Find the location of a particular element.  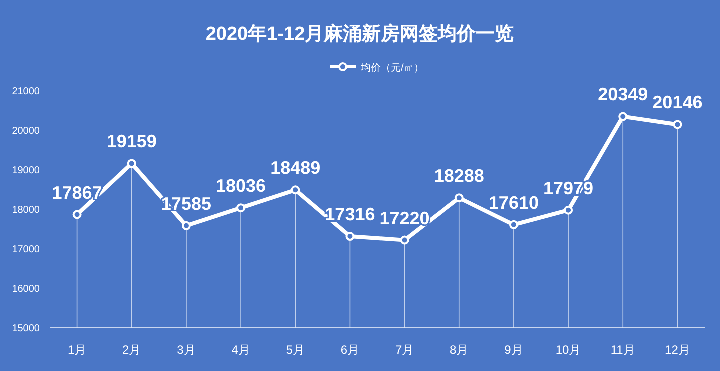

x-tick-label: 11月 is located at coordinates (623, 350).